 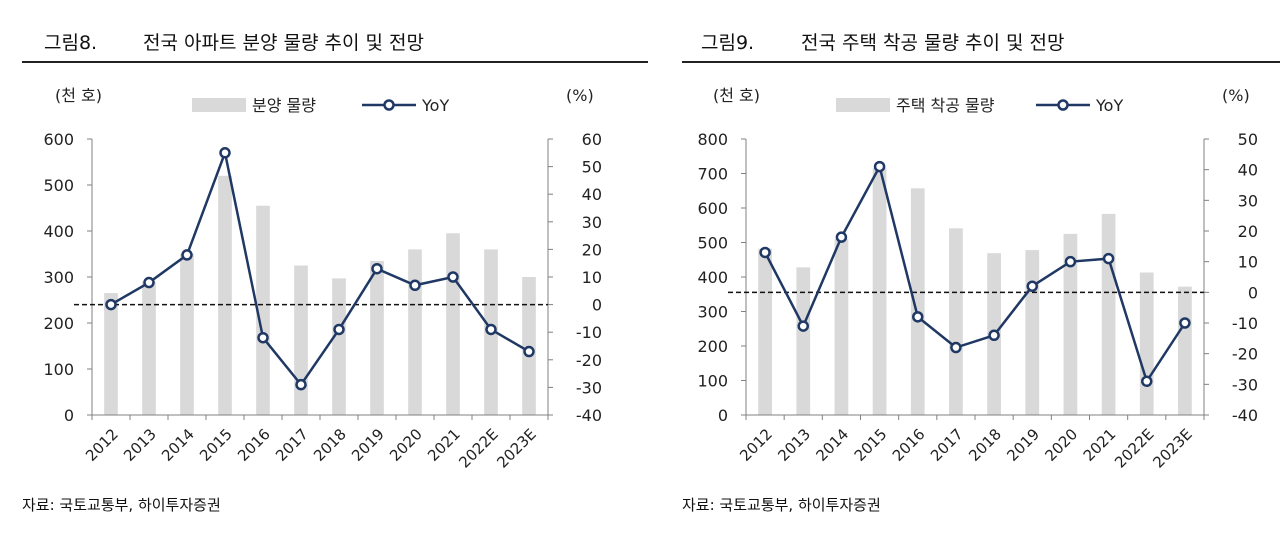 I want to click on x-tick-label: 2023E, so click(x=1172, y=448).